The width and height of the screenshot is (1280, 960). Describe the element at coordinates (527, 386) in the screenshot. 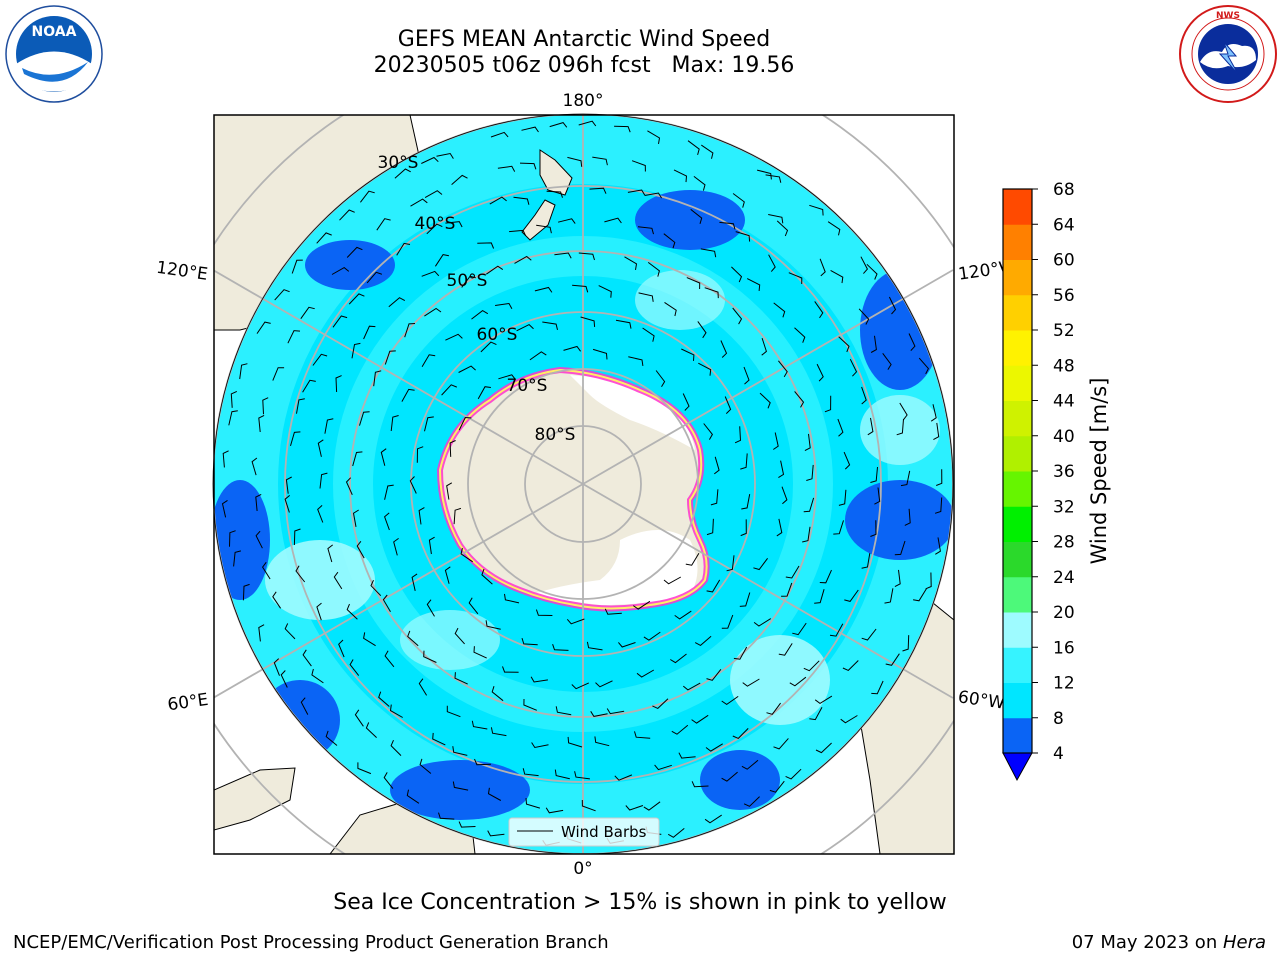

I see `lat-label-70s: 70°S` at that location.